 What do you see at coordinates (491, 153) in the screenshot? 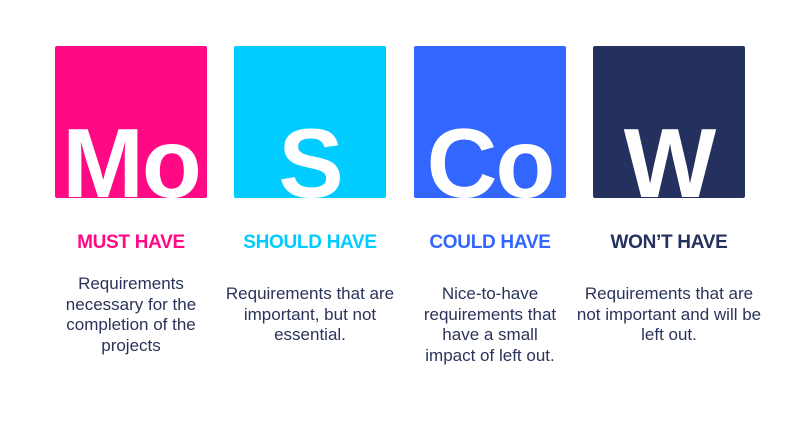
I see `could-letters: Co` at bounding box center [491, 153].